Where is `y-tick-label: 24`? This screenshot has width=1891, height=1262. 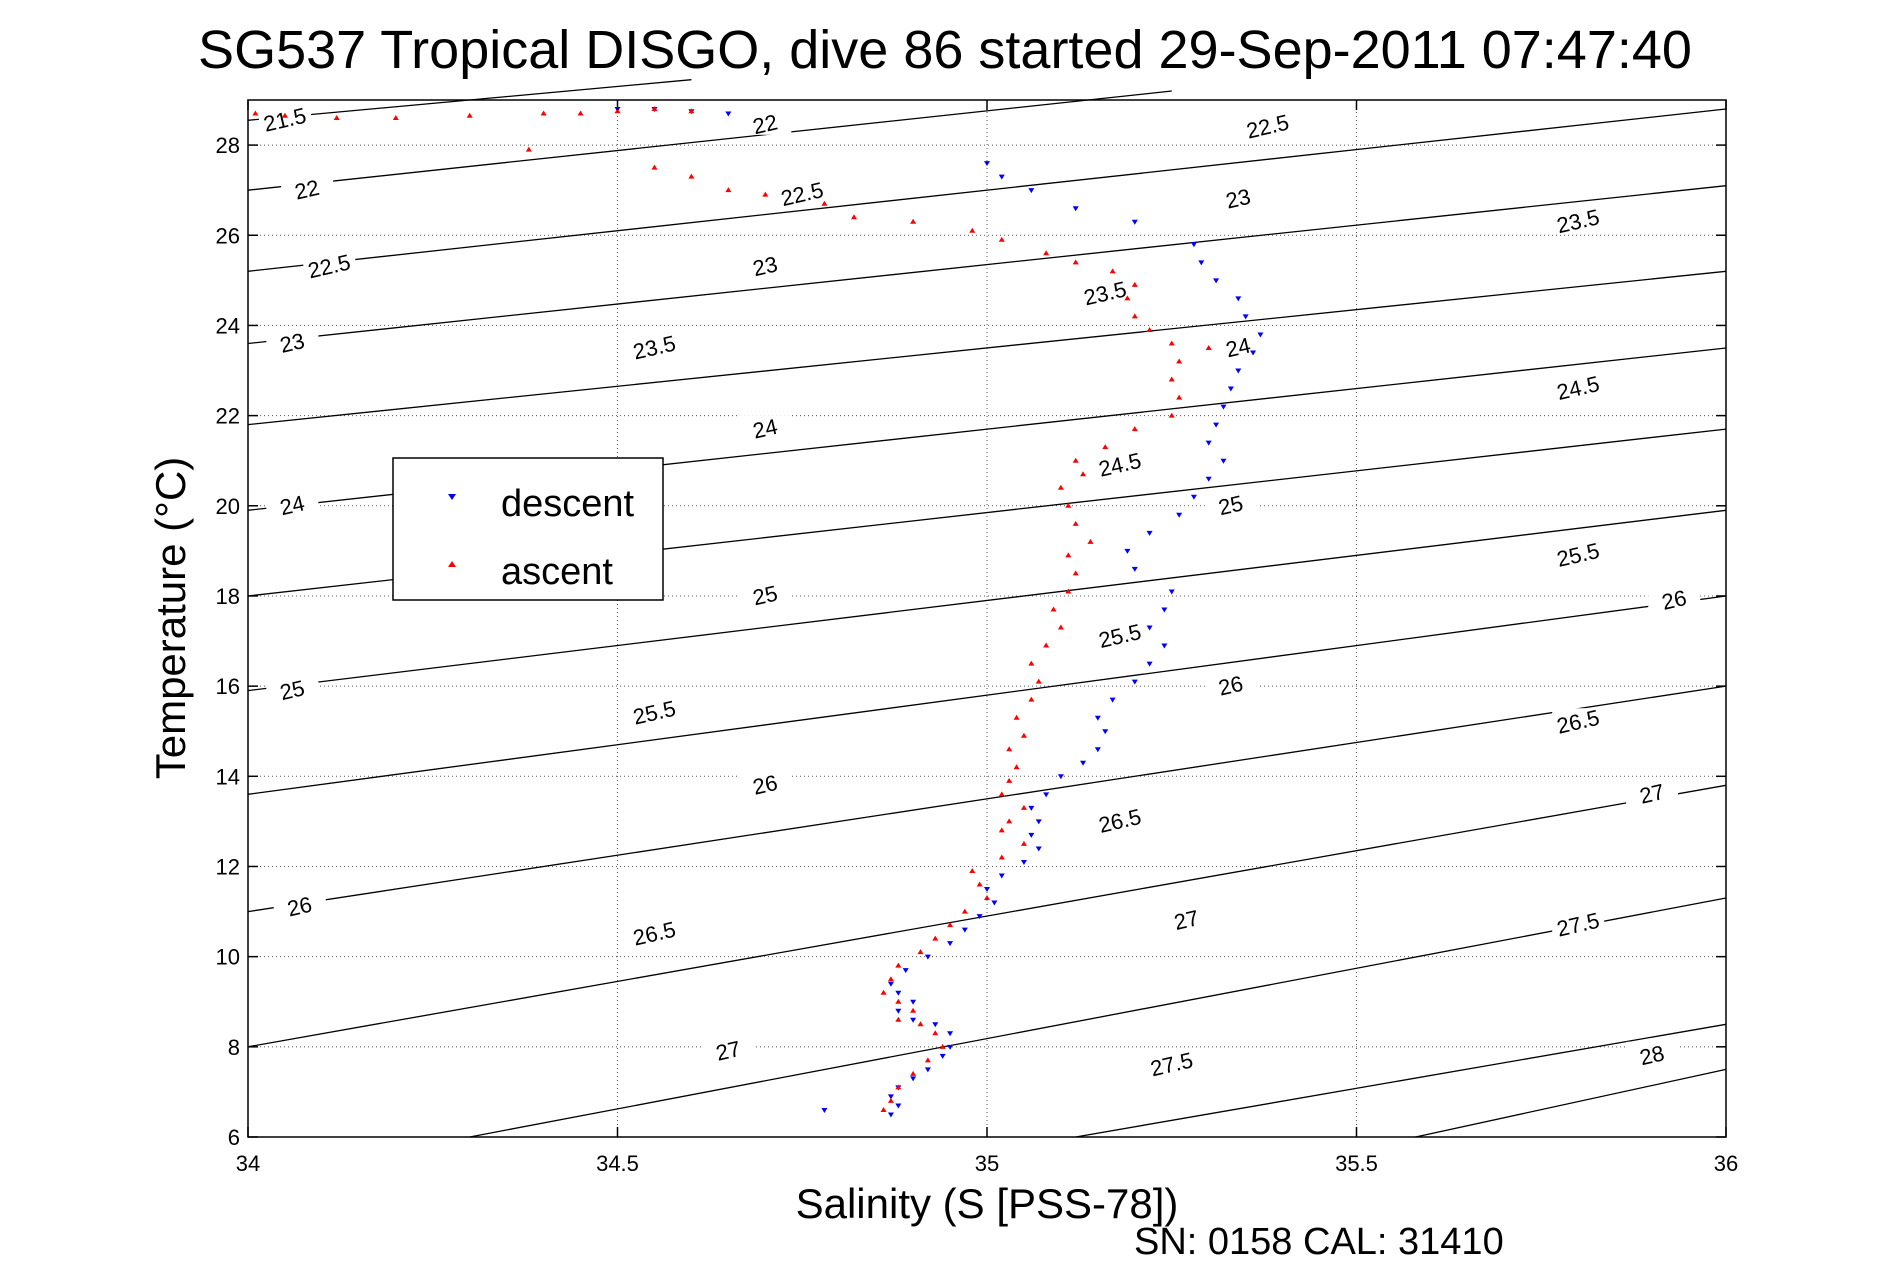
y-tick-label: 24 is located at coordinates (228, 325).